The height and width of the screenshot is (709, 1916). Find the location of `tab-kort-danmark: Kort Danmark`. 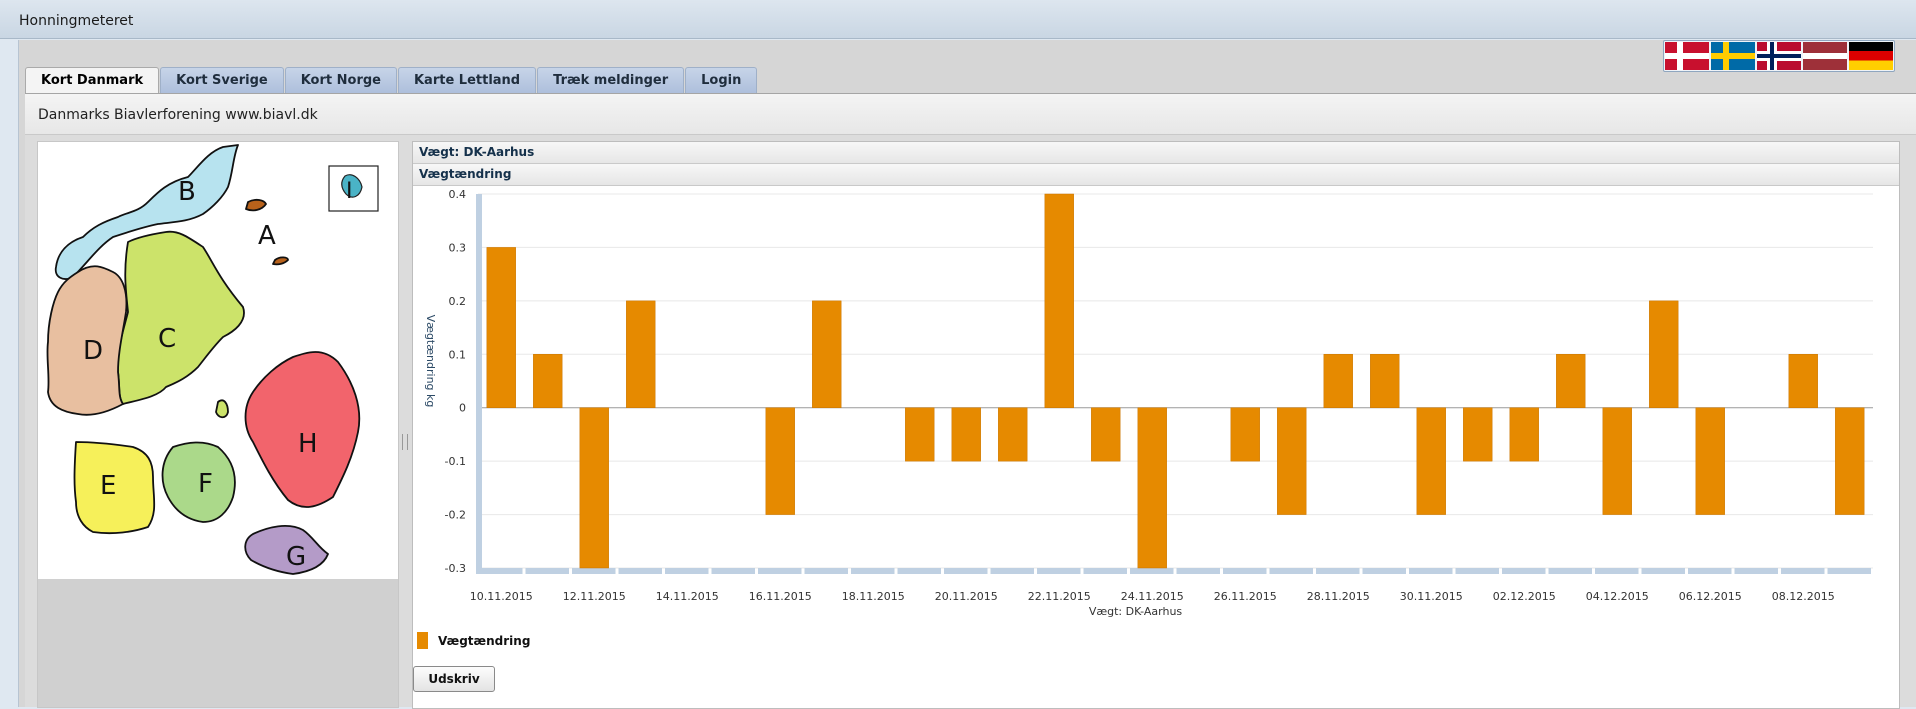

tab-kort-danmark: Kort Danmark is located at coordinates (92, 81).